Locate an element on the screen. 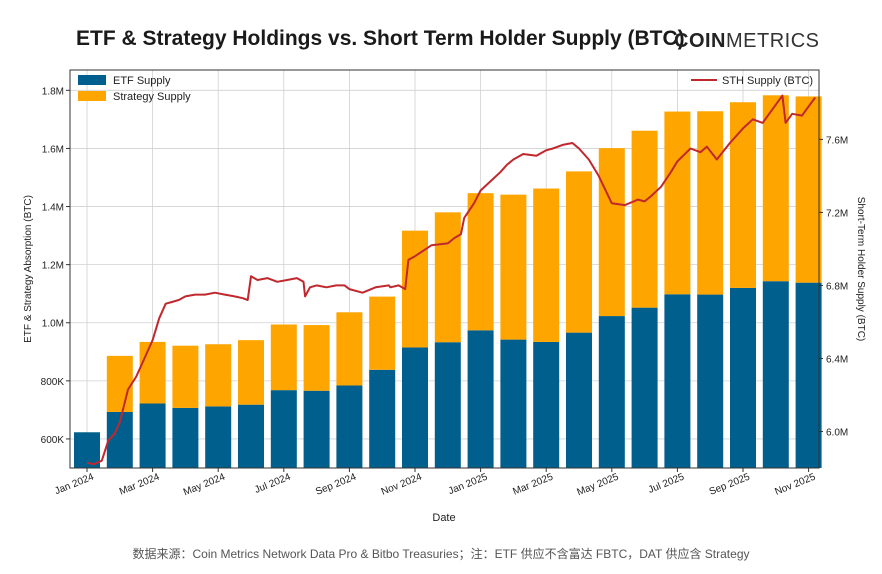 The image size is (882, 574). x-tick-label: Jul 2025 is located at coordinates (667, 483).